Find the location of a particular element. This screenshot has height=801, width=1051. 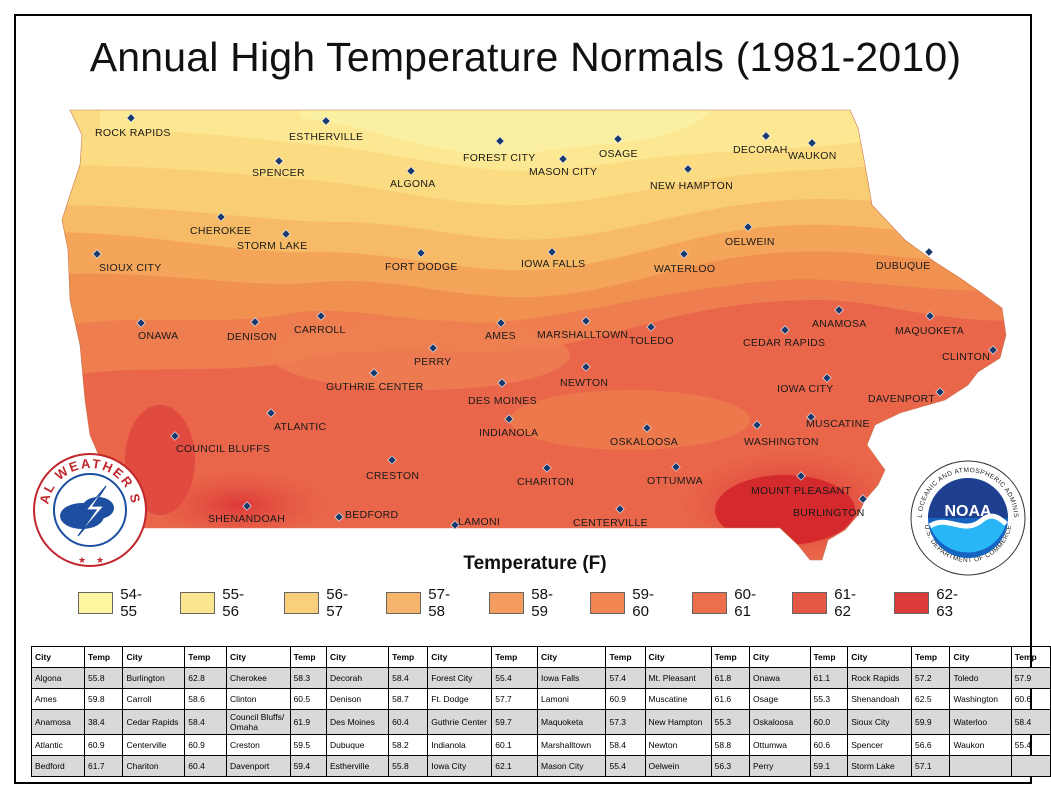

city-cell: Oskaloosa is located at coordinates (780, 722).